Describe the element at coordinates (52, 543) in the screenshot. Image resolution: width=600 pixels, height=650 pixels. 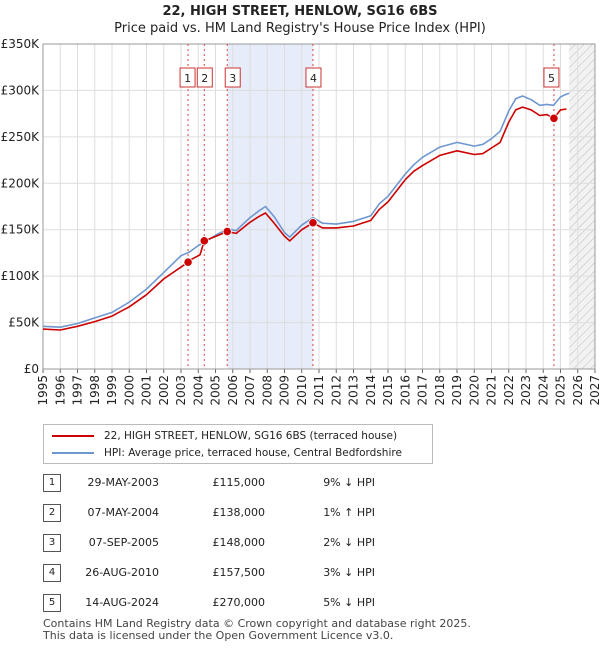
I see `sale-number: 3` at that location.